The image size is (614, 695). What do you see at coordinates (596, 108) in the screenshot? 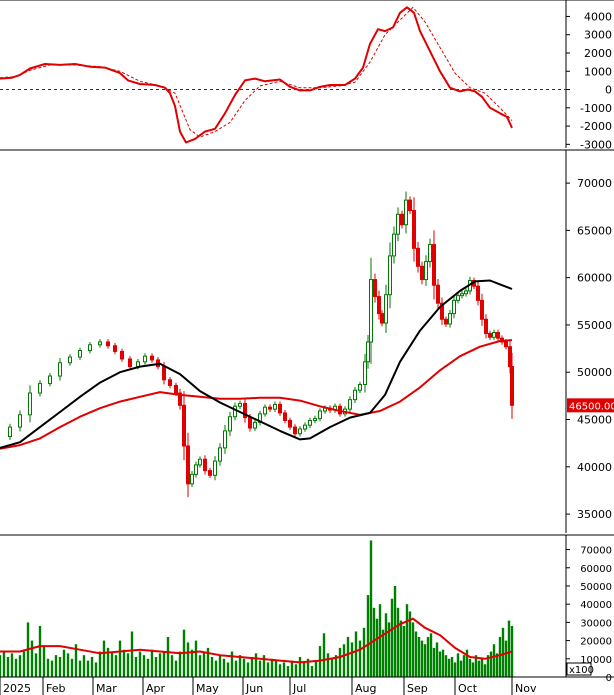
I see `macd-y-tick-label: -1000` at bounding box center [596, 108].